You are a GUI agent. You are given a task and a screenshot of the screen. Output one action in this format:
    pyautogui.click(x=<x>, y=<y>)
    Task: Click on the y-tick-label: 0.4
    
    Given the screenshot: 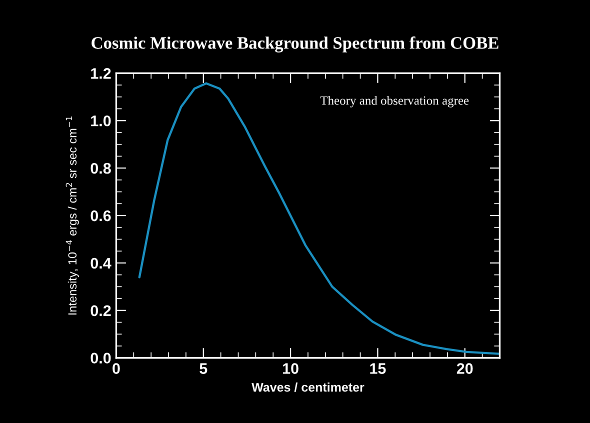 What is the action you would take?
    pyautogui.click(x=101, y=263)
    